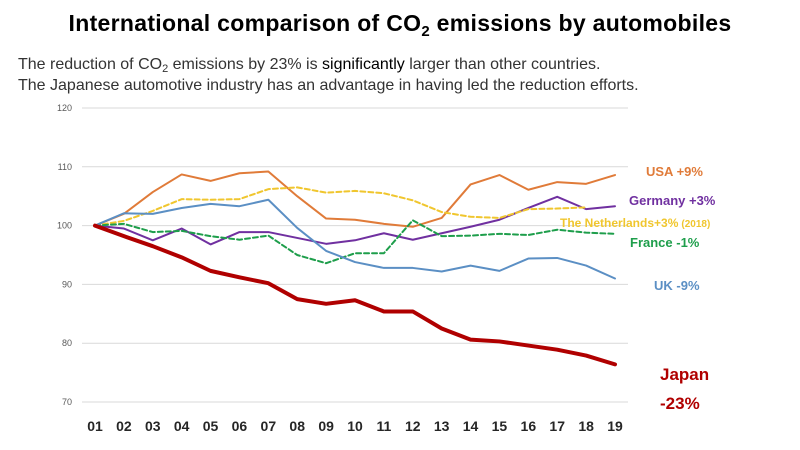  Describe the element at coordinates (677, 285) in the screenshot. I see `legend-label-uk: UK -9%` at that location.